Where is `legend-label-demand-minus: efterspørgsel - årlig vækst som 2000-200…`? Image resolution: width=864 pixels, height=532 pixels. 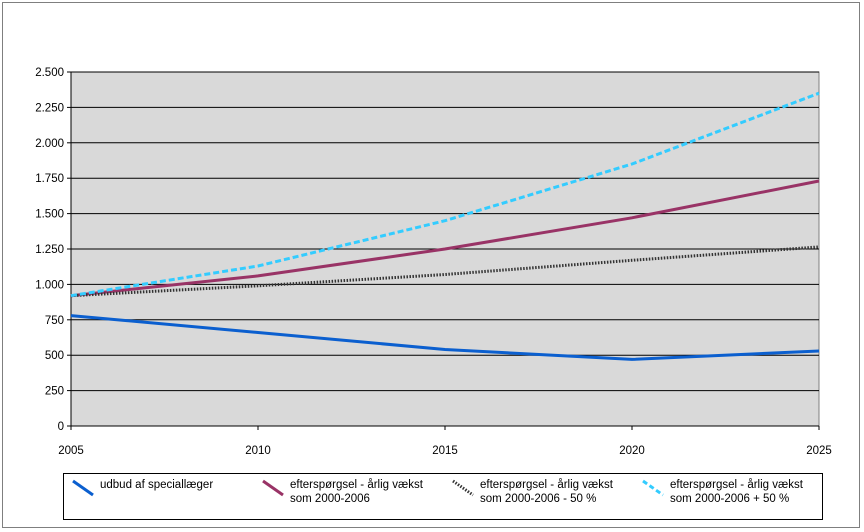
legend-label-demand-minus: efterspørgsel - årlig vækst som 2000-200… is located at coordinates (546, 492).